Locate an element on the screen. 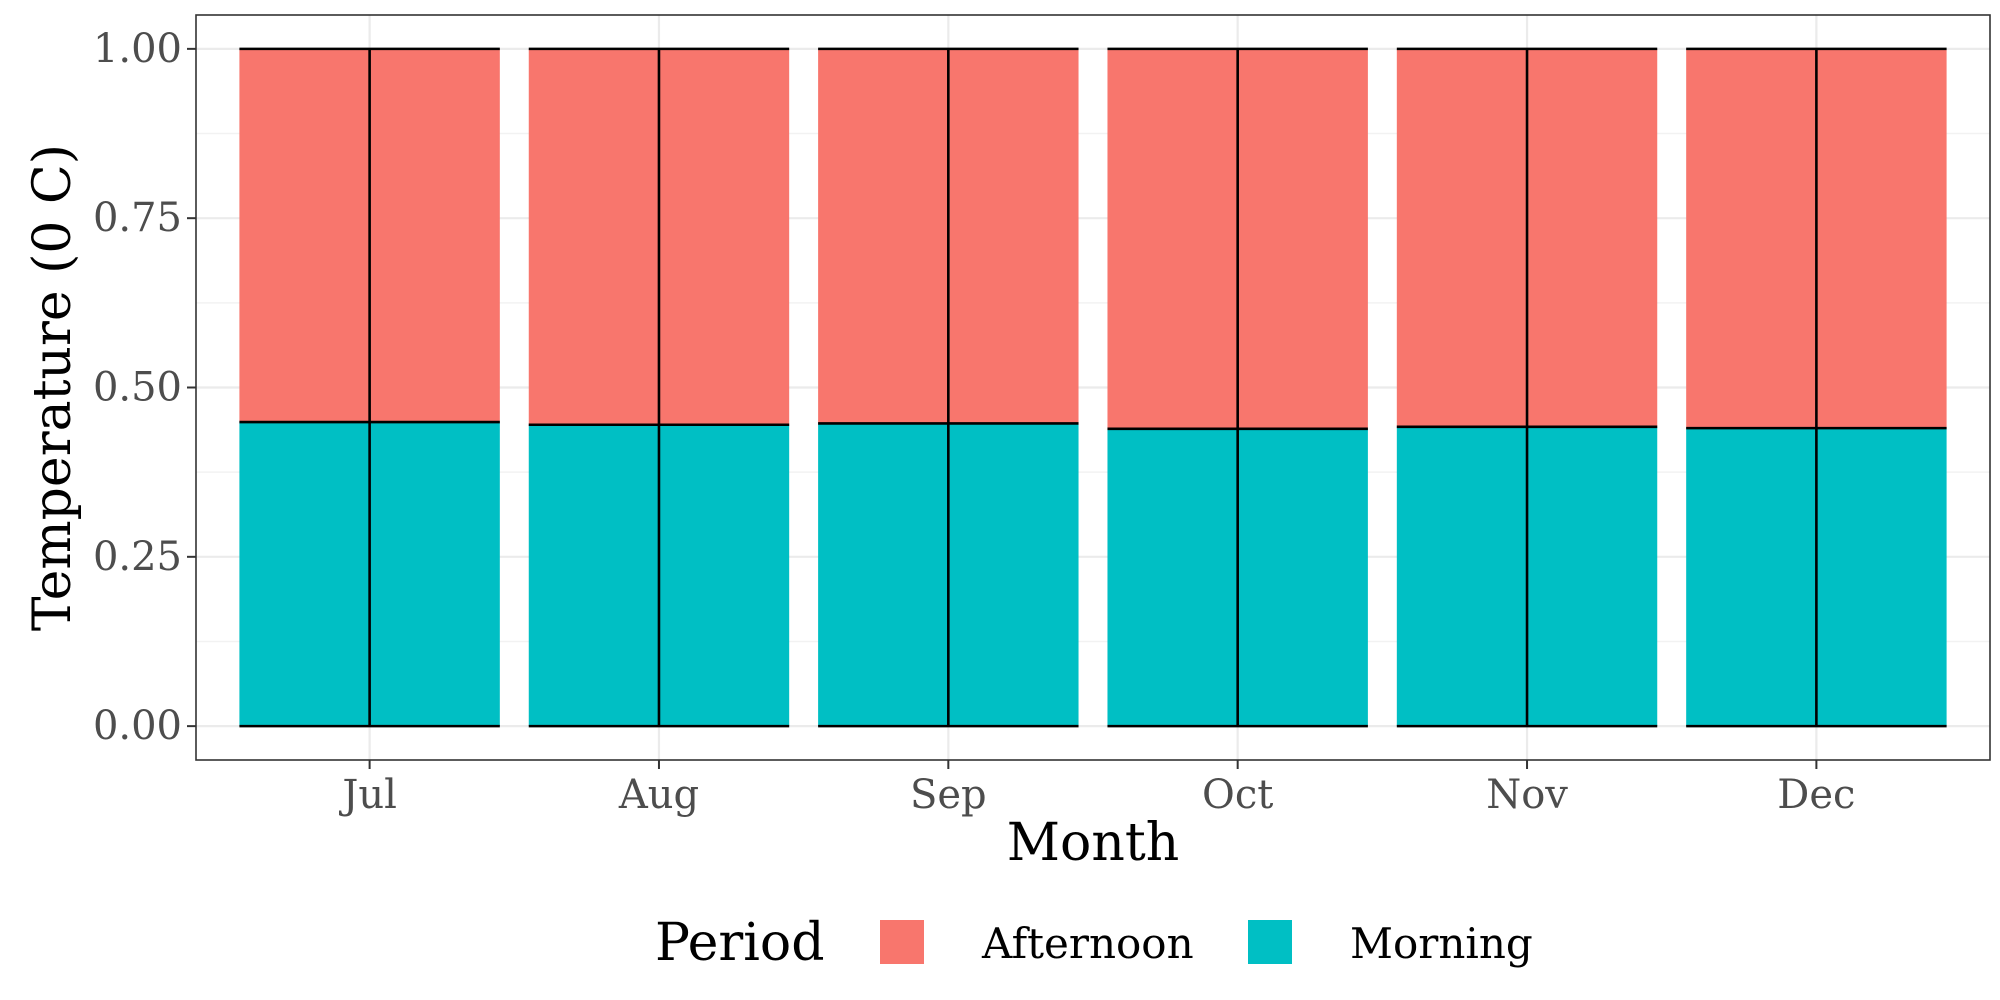 Image resolution: width=2000 pixels, height=1000 pixels. x-tick-label: Aug is located at coordinates (658, 795).